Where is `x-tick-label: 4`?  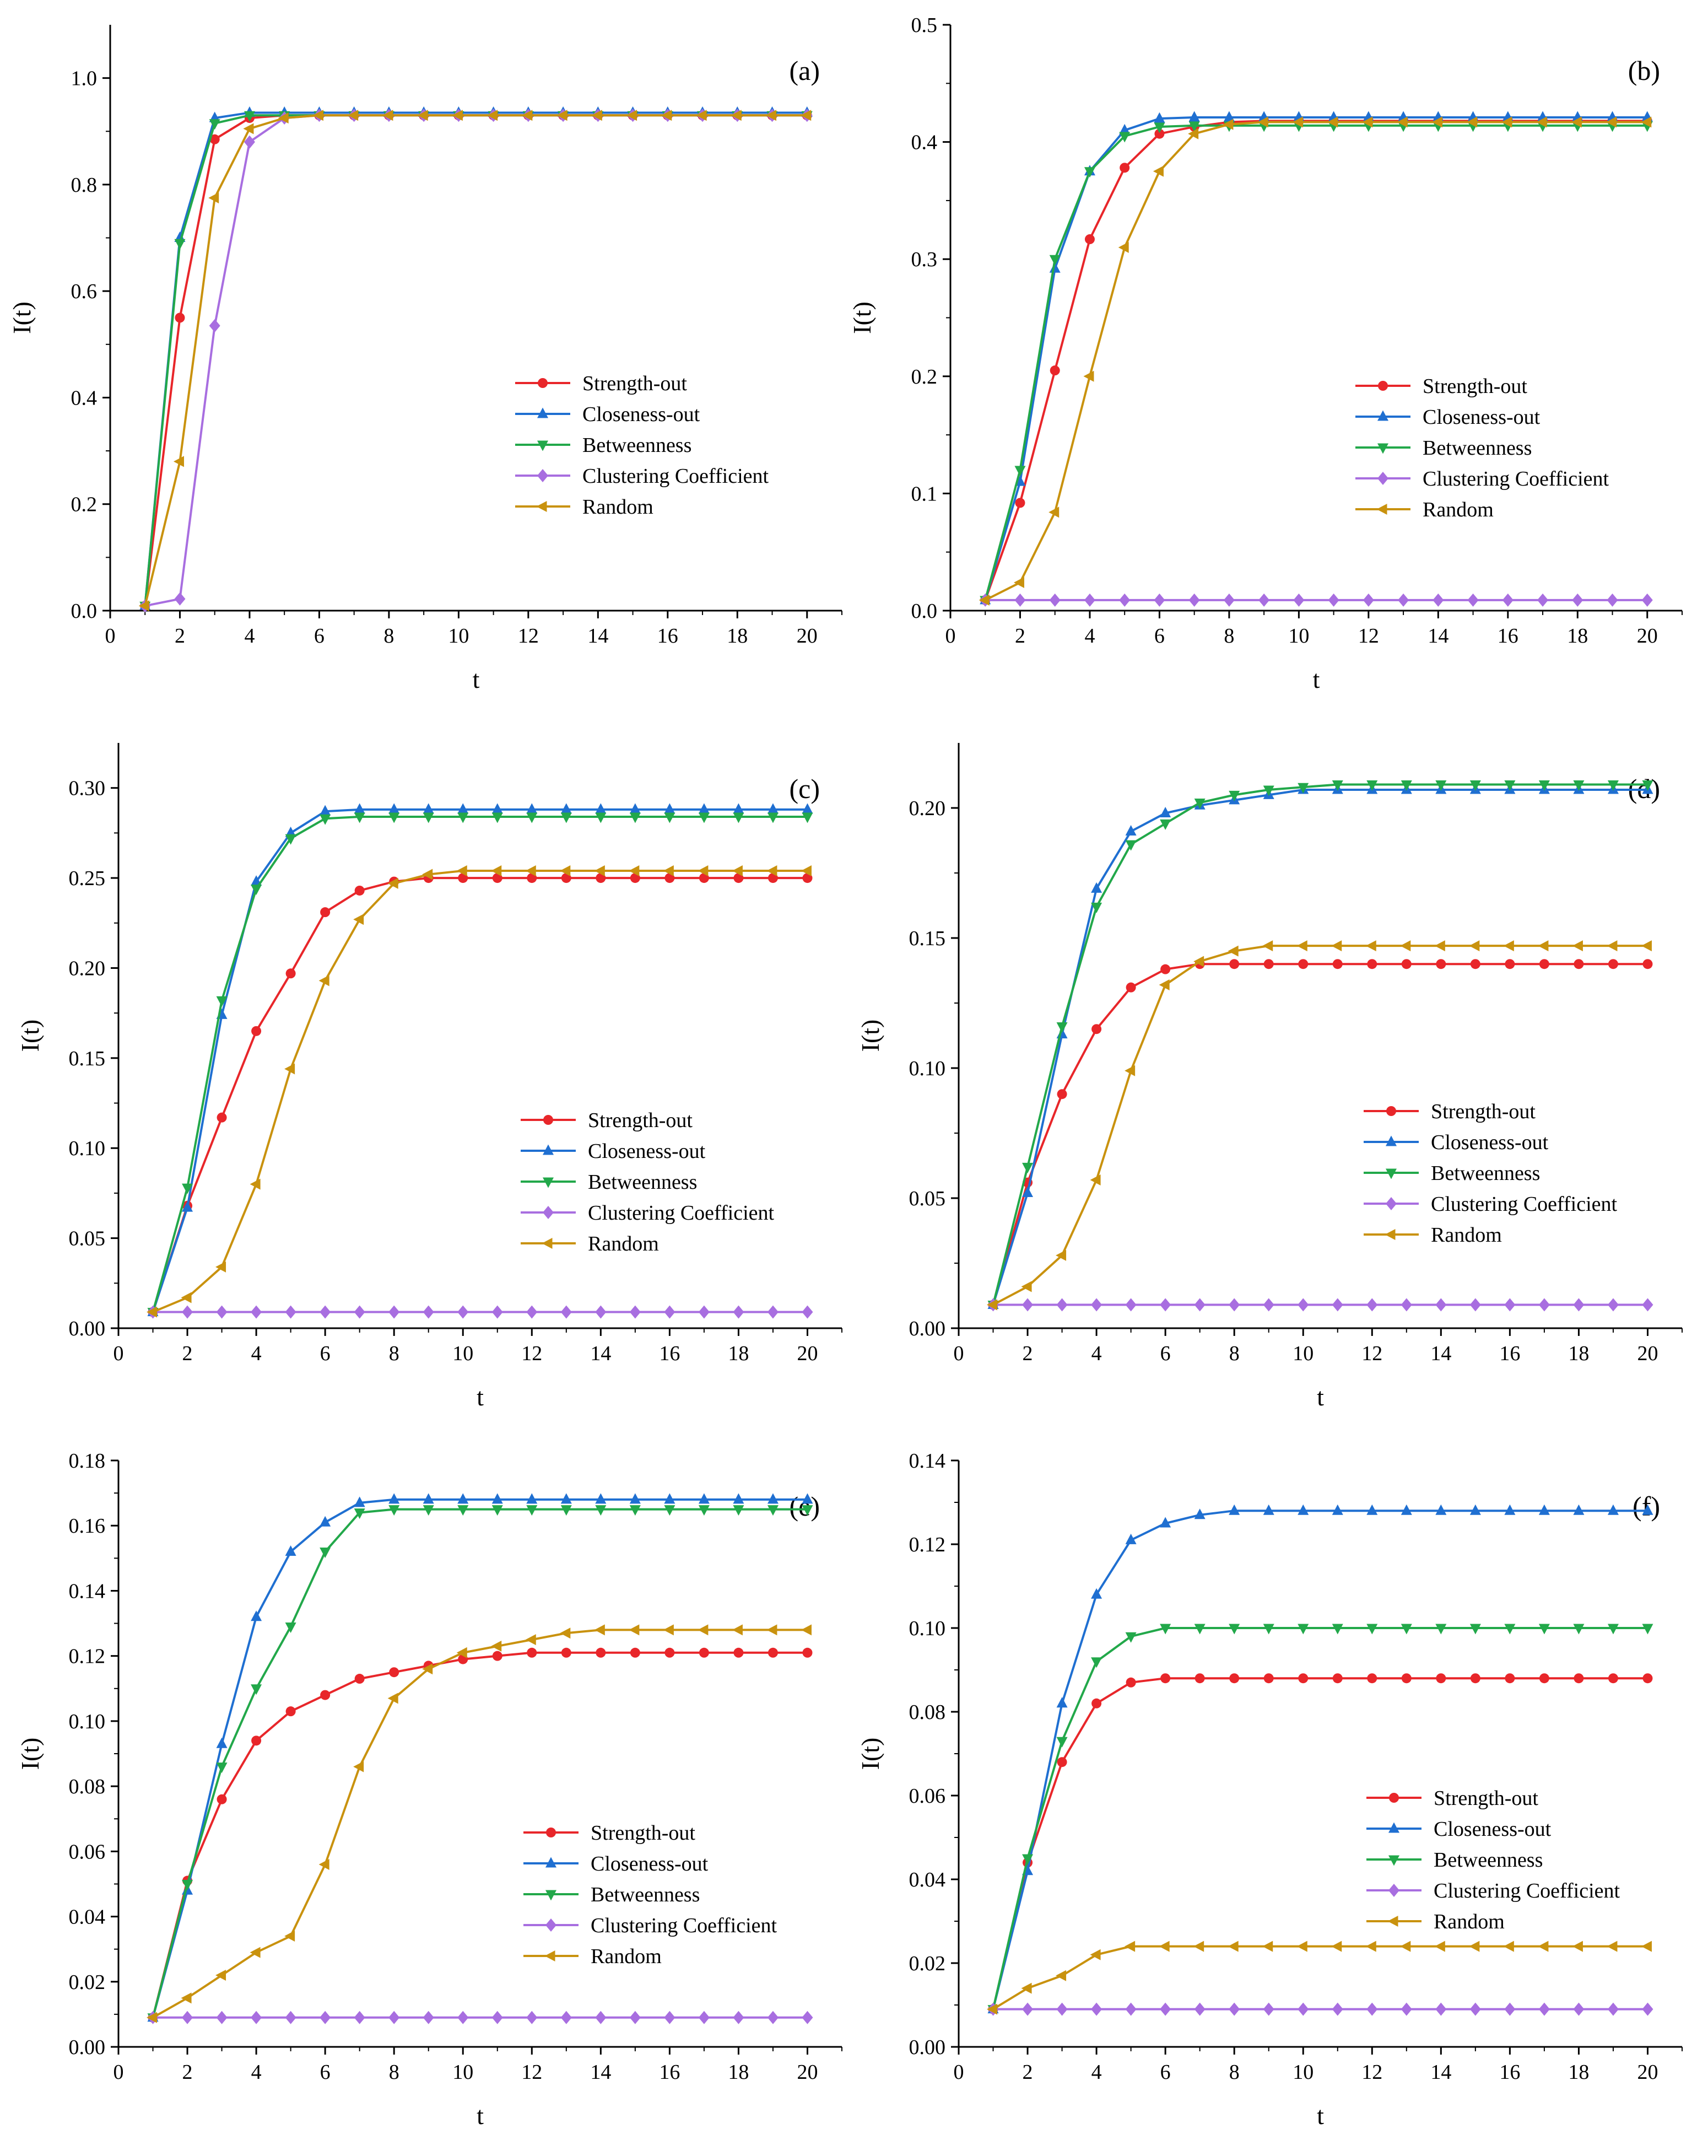 x-tick-label: 4 is located at coordinates (256, 2072).